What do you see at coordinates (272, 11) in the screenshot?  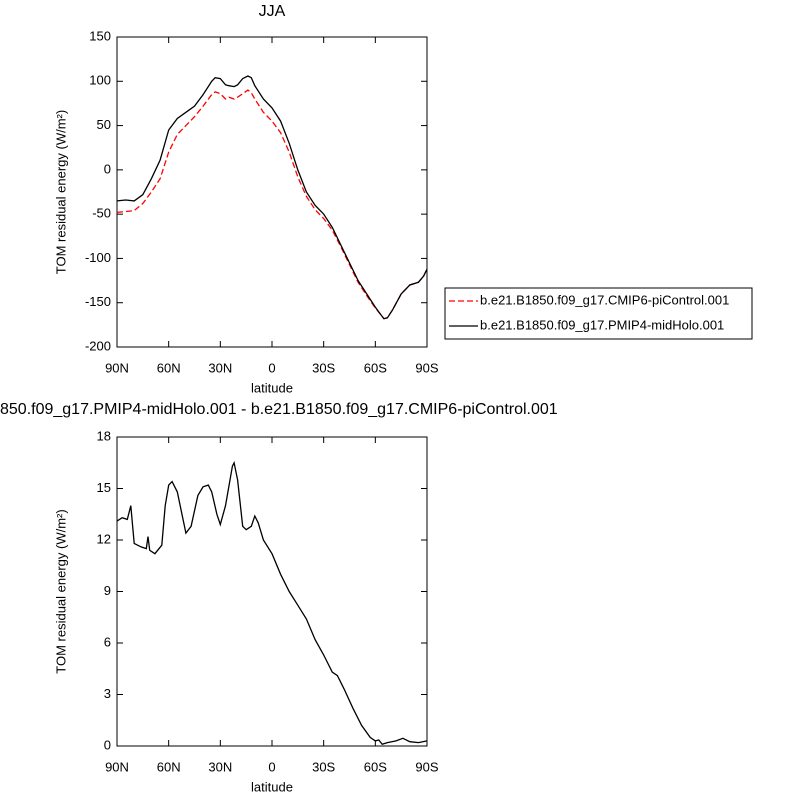 I see `chart-title: JJA` at bounding box center [272, 11].